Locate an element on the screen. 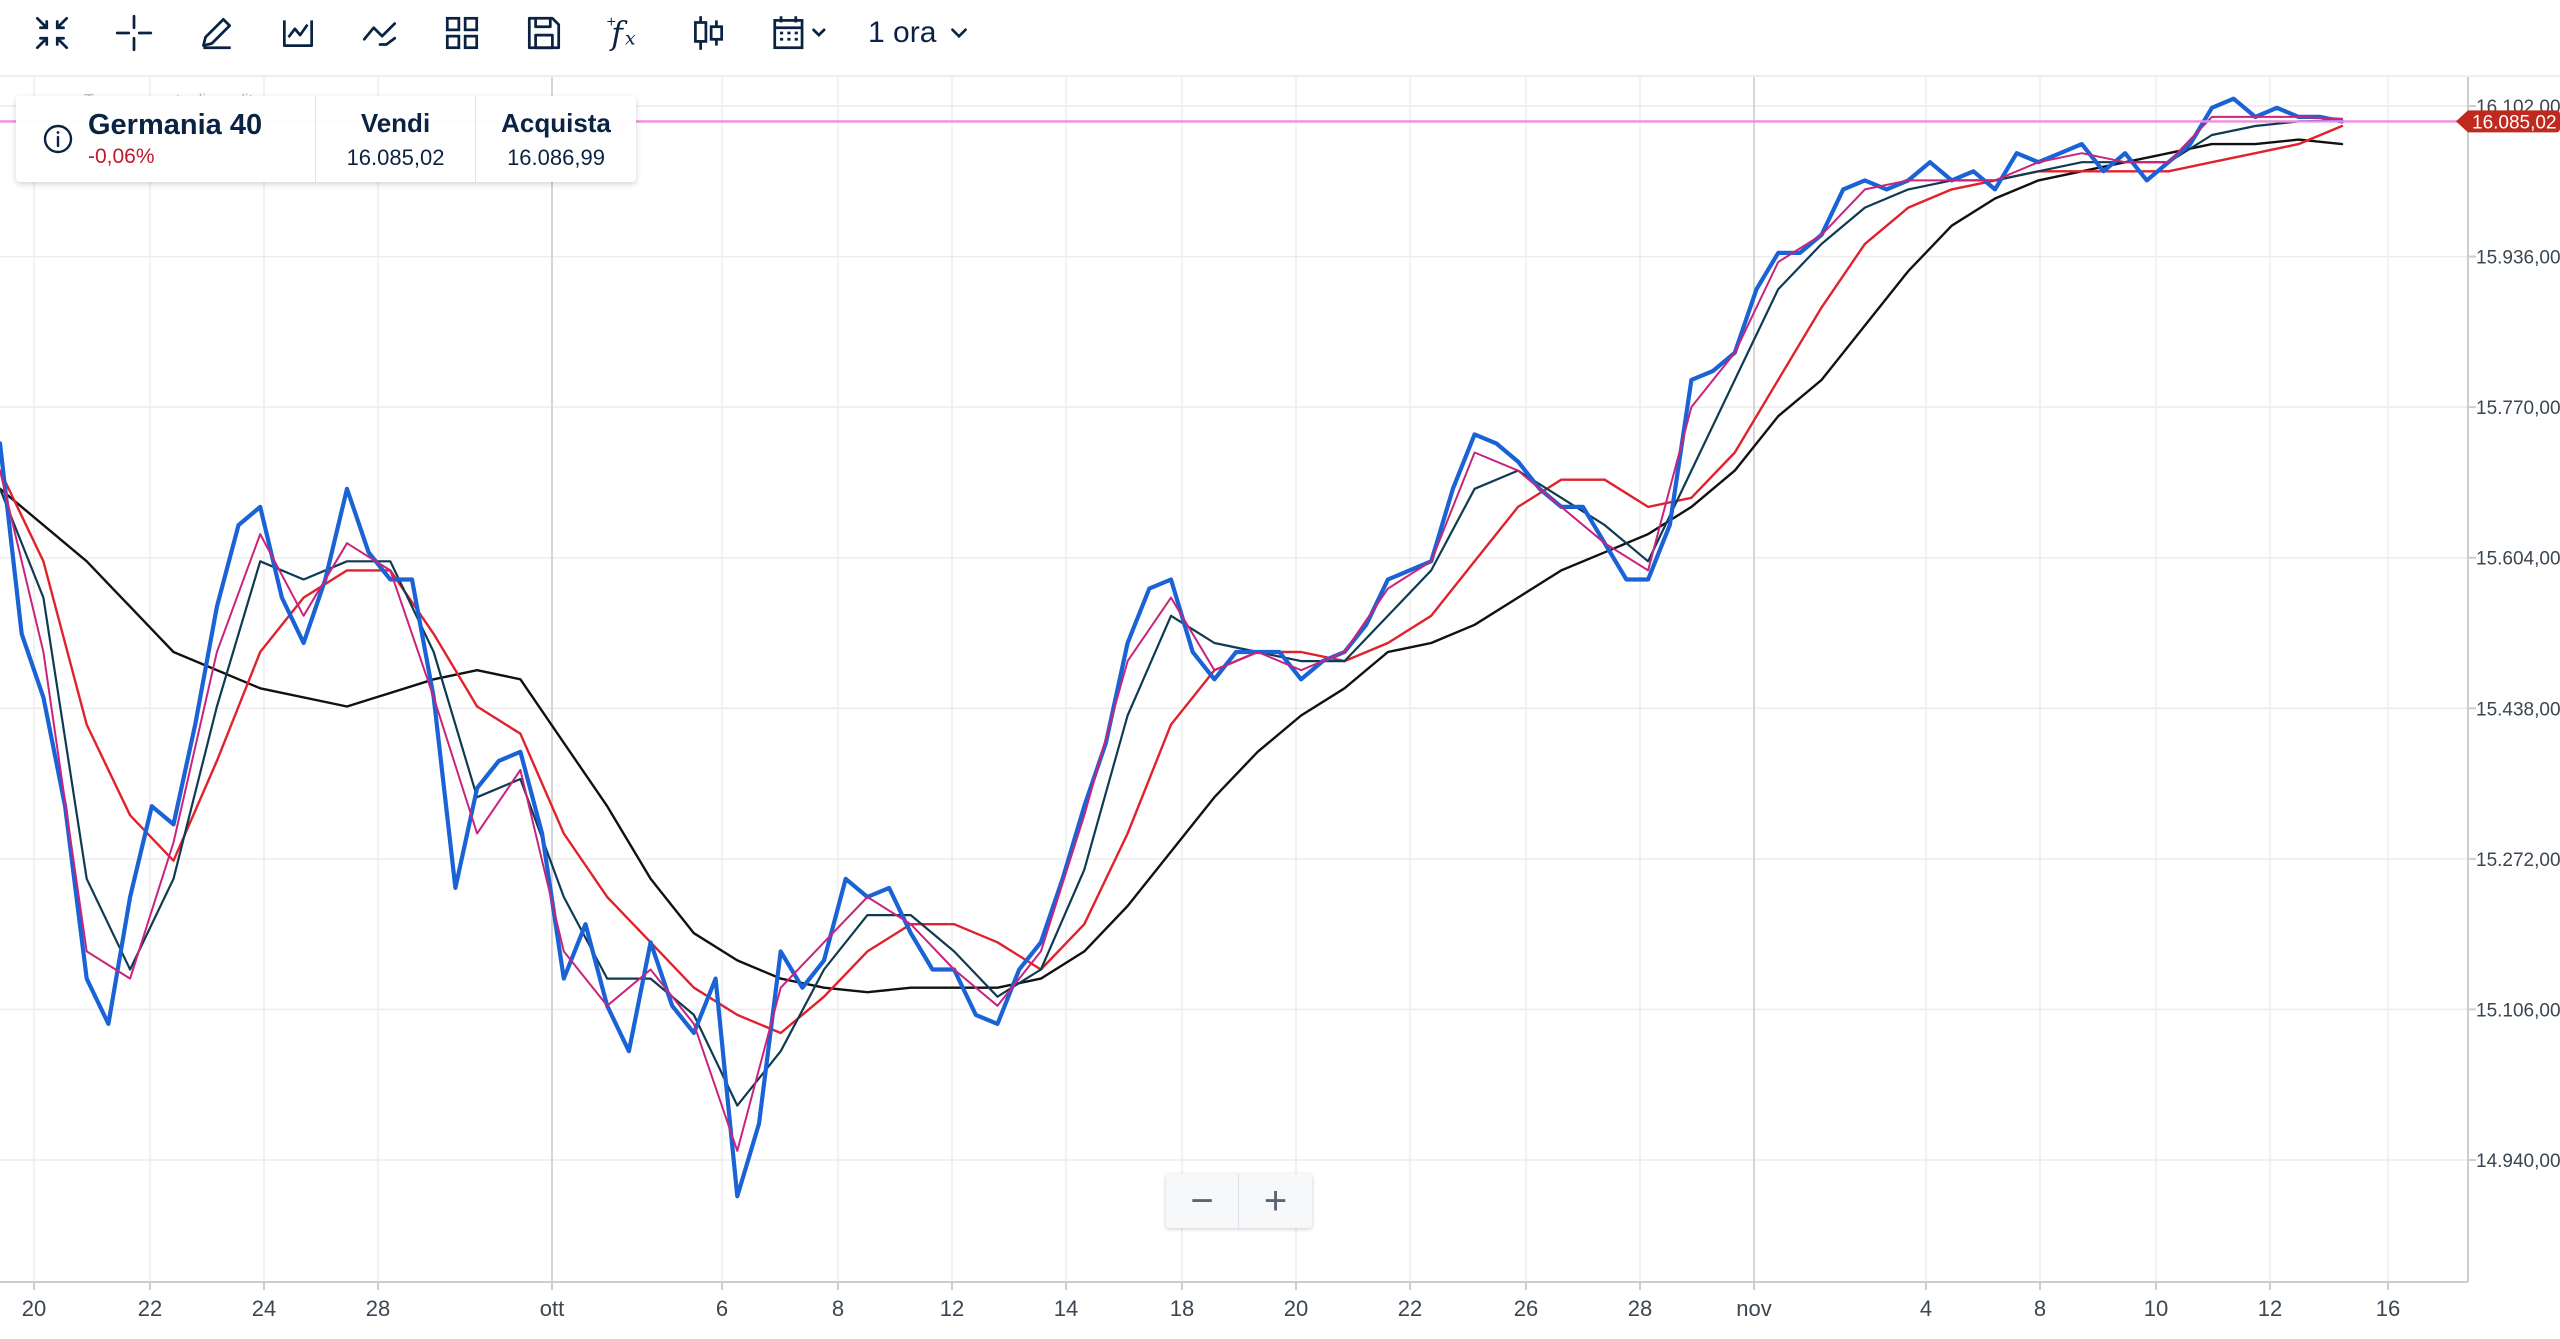  fx-icon: f x + is located at coordinates (626, 33).